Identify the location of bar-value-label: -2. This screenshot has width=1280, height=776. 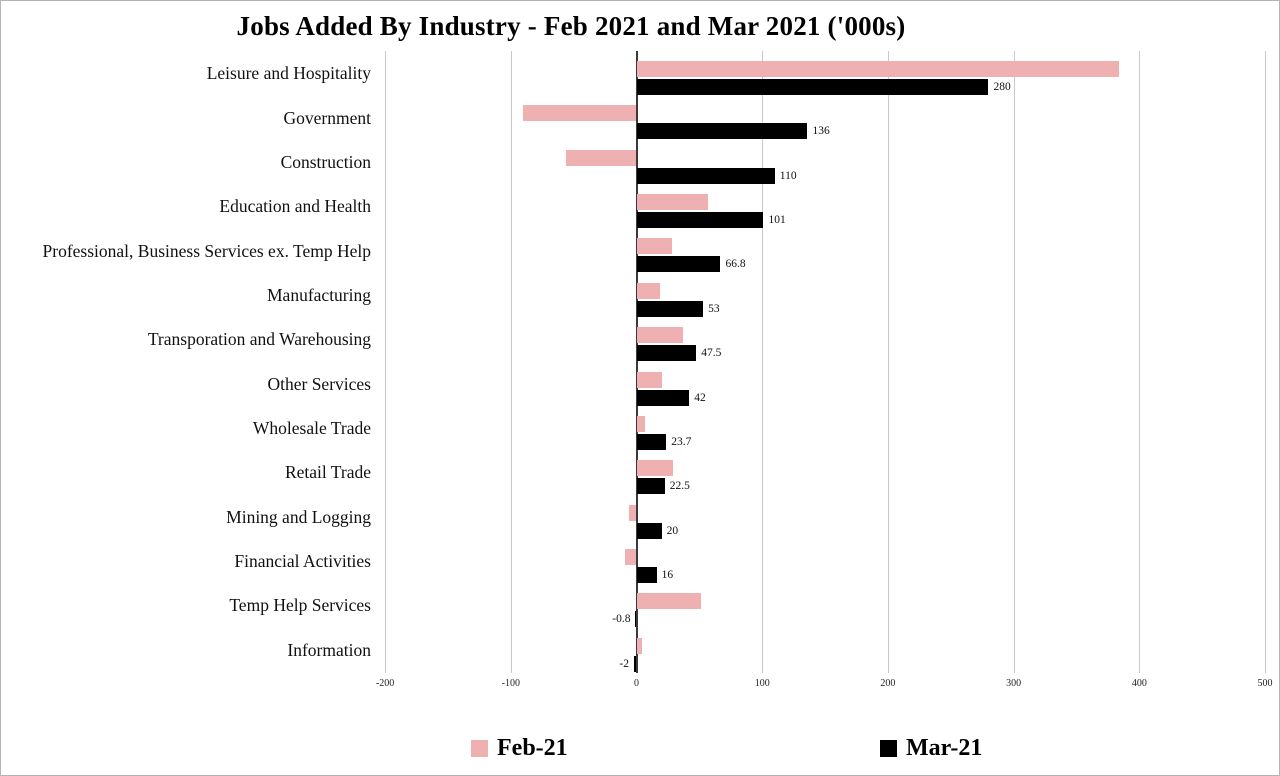
(624, 663).